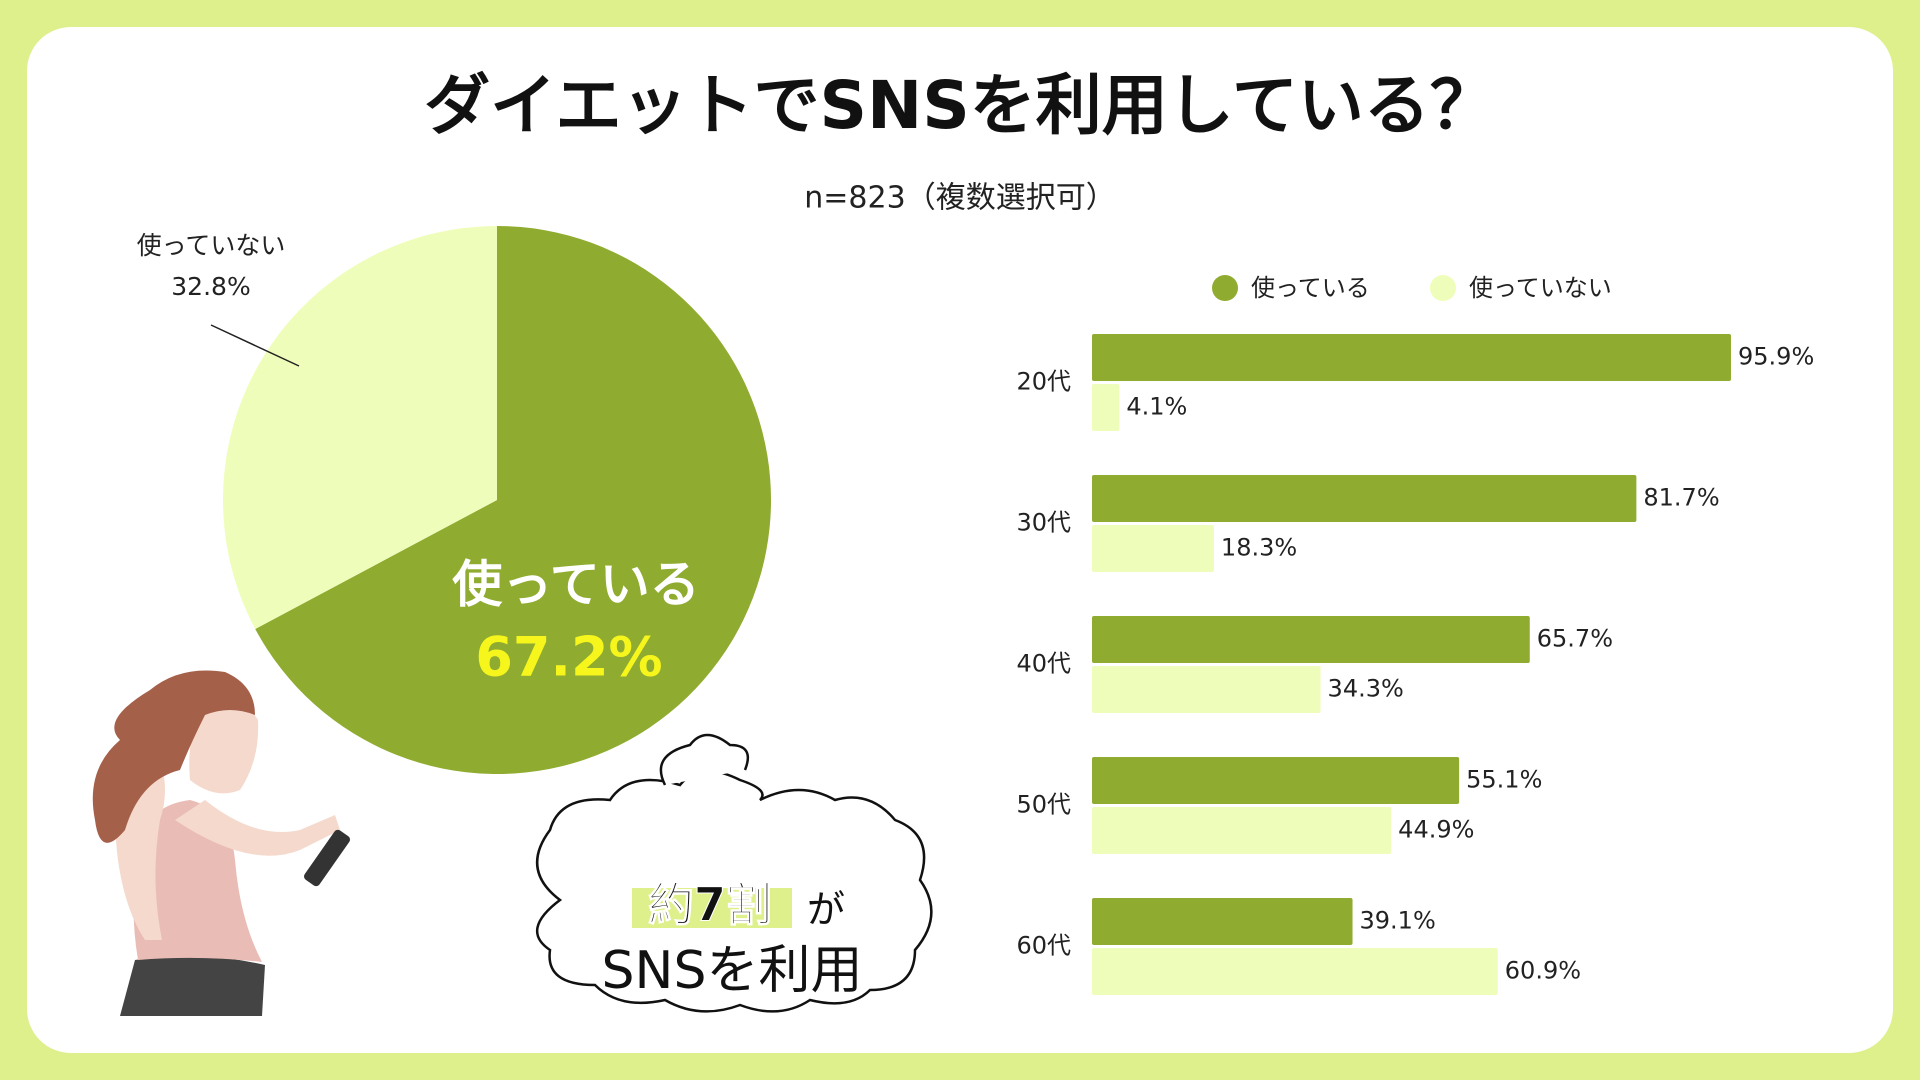 Image resolution: width=1920 pixels, height=1080 pixels. Describe the element at coordinates (576, 585) in the screenshot. I see `slice-label: 使っている` at that location.